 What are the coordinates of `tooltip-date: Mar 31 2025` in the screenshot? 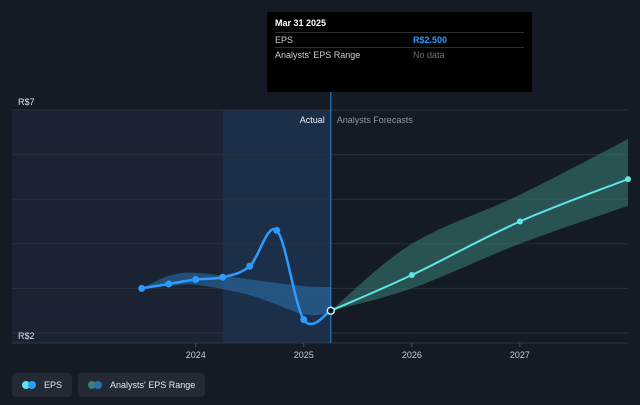 It's located at (301, 23).